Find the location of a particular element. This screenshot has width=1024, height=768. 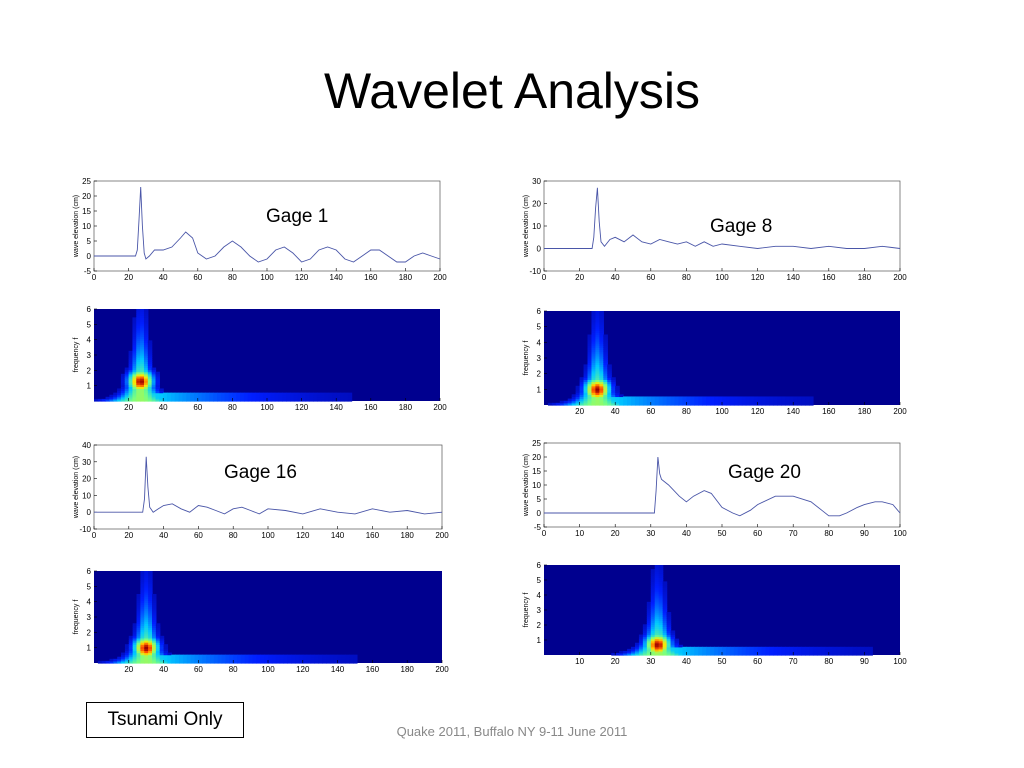

y-tick-label: 0 is located at coordinates (539, 249).